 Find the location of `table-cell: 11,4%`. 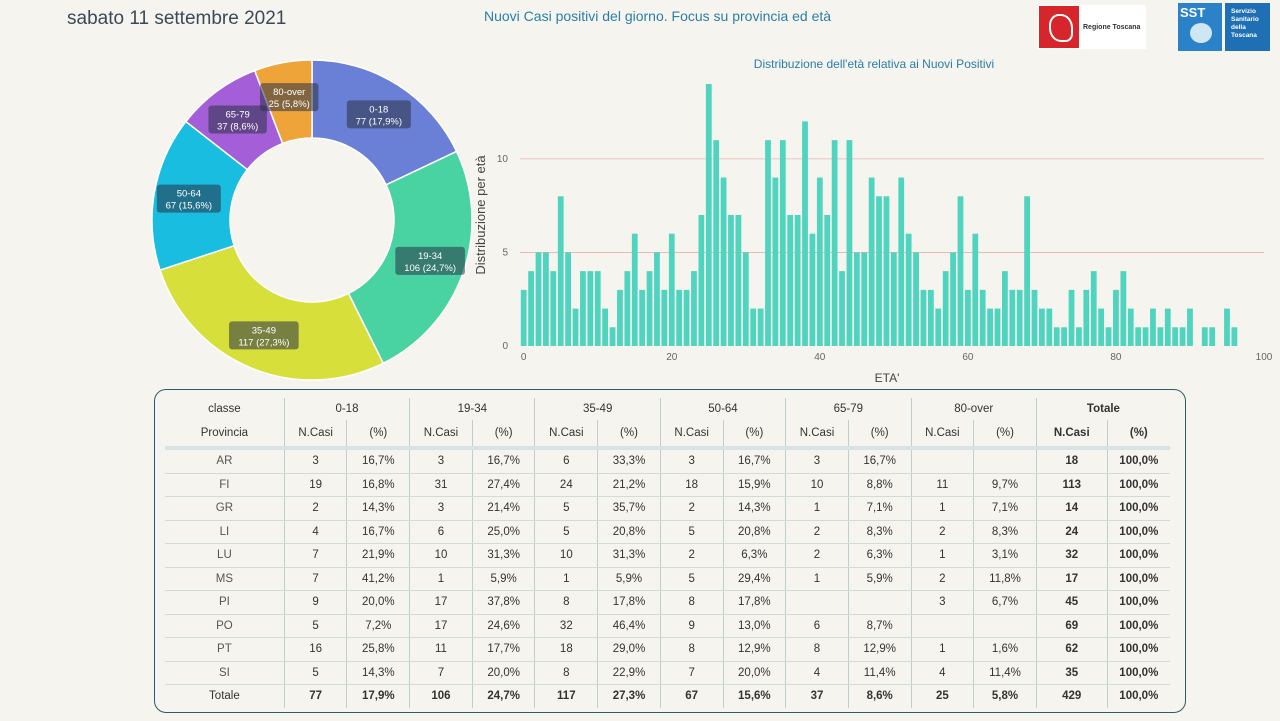

table-cell: 11,4% is located at coordinates (1005, 673).